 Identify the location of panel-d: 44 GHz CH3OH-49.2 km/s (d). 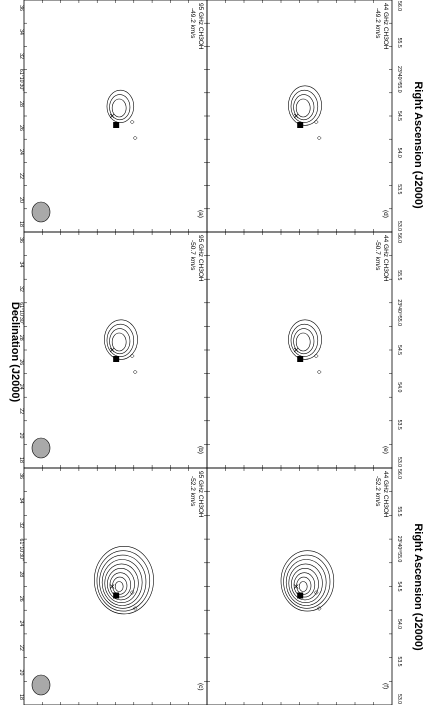
(299, 116).